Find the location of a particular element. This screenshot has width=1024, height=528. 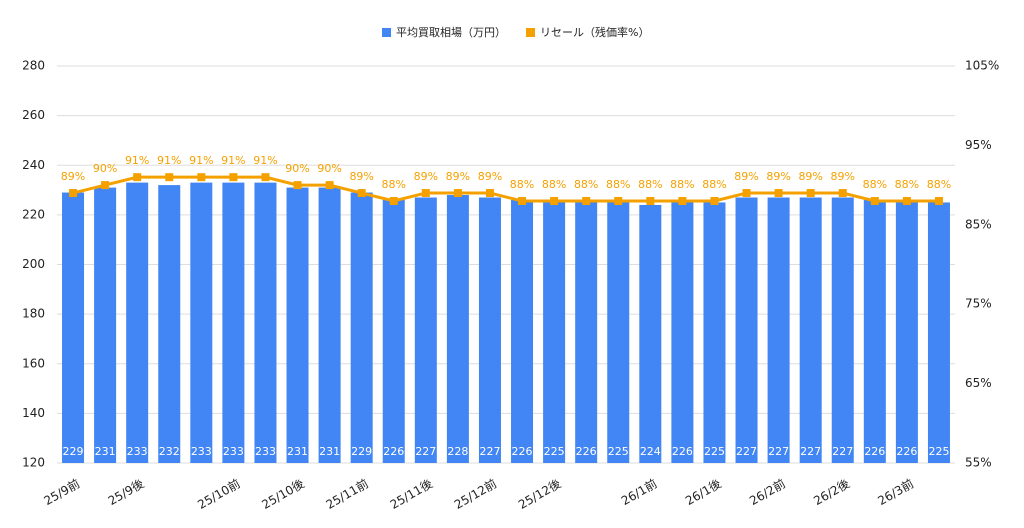

y2-tick-label: 55% is located at coordinates (978, 463).